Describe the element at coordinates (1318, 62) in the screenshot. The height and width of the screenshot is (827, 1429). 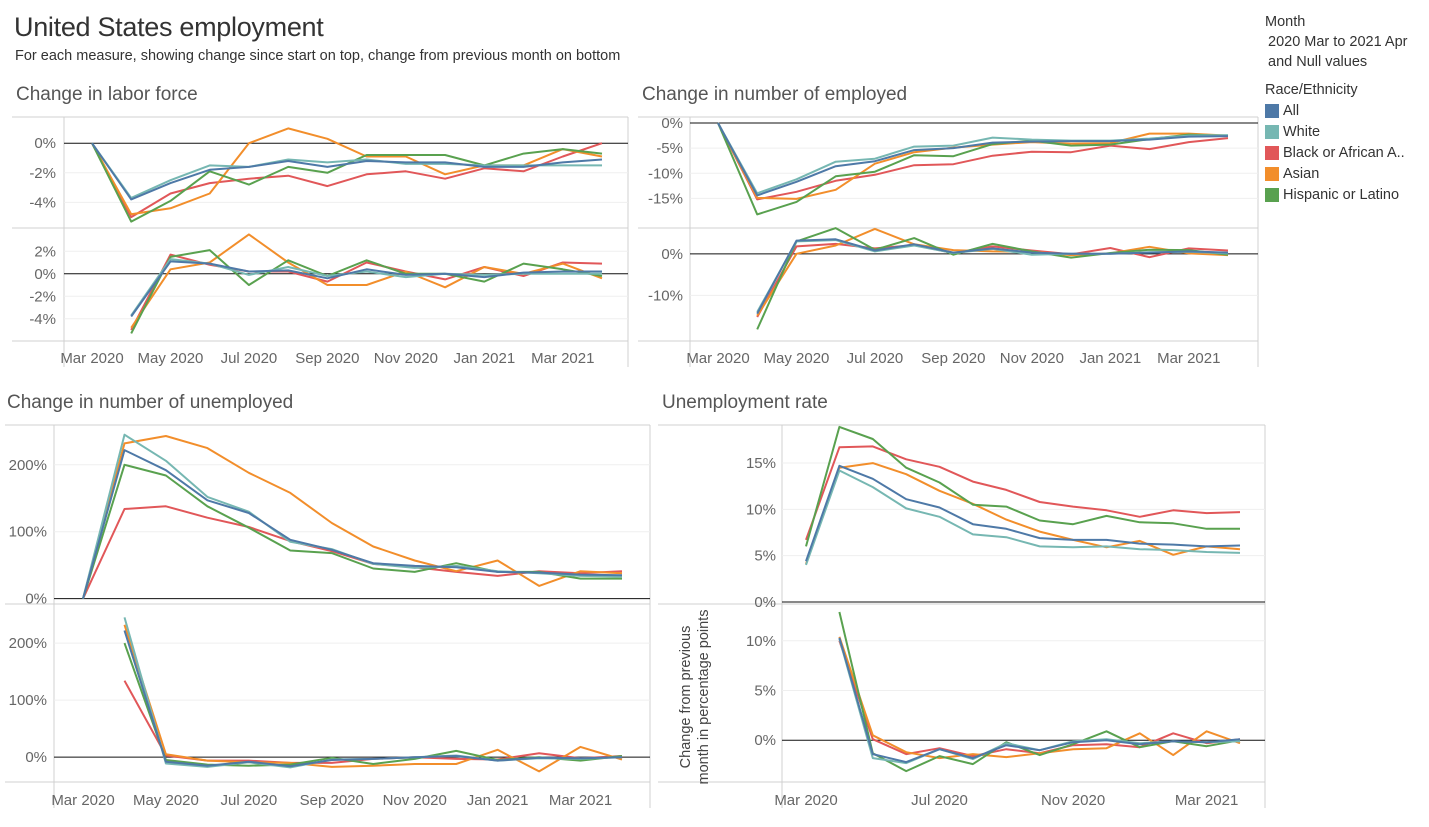
I see `filter-null: and Null values` at that location.